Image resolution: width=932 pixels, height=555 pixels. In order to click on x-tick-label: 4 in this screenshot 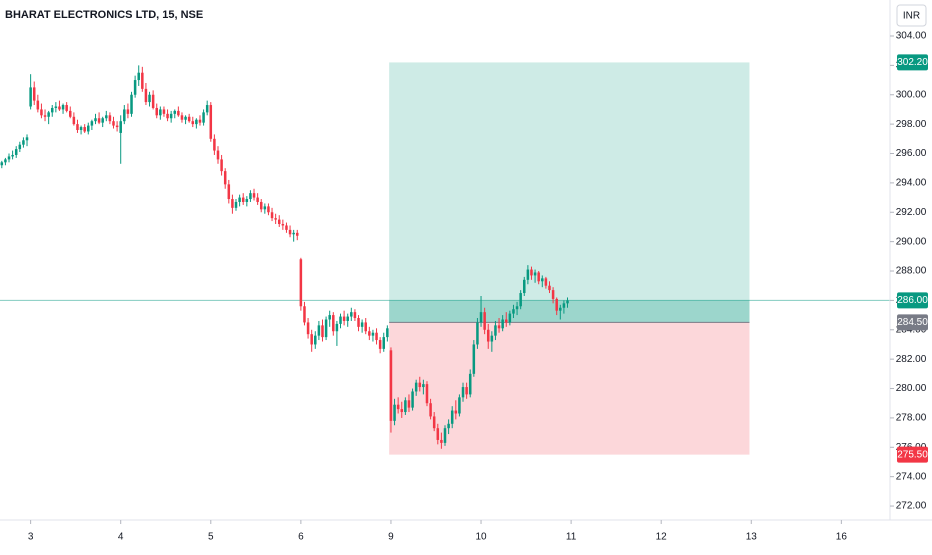, I will do `click(121, 537)`.